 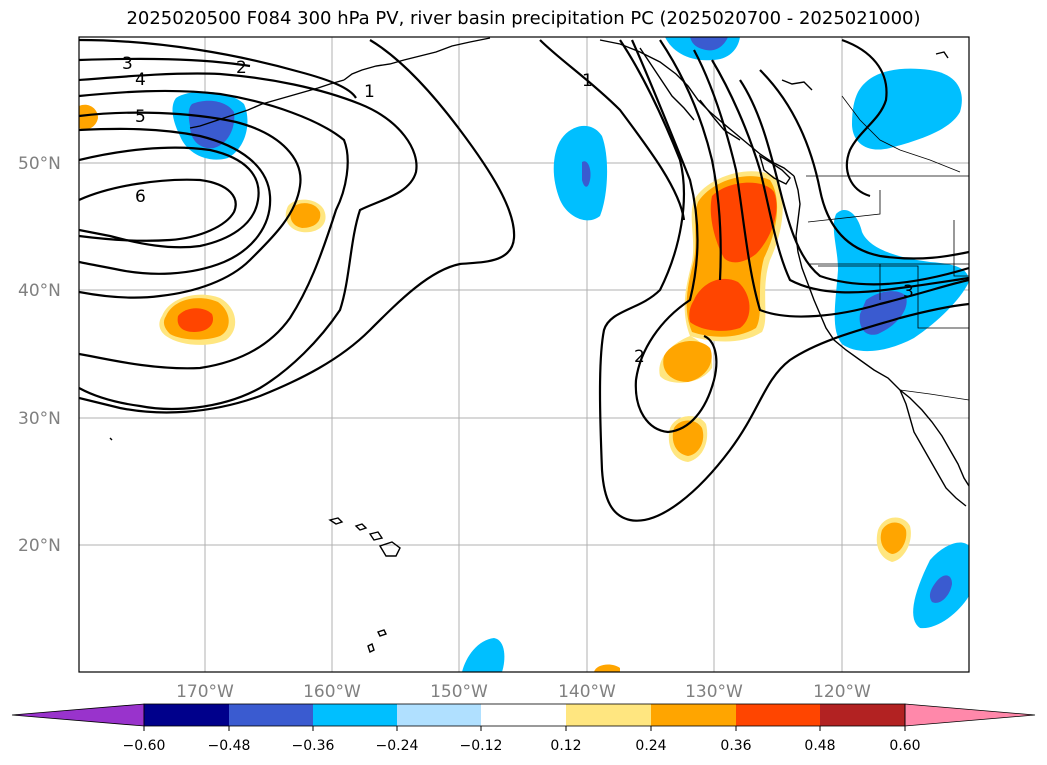 I want to click on colorbar-extend-low, so click(x=78, y=715).